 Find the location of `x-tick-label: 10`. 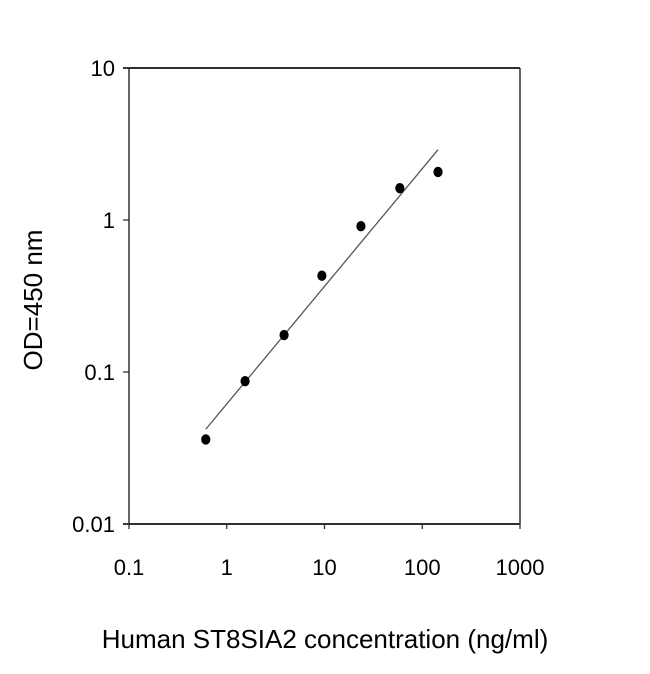

x-tick-label: 10 is located at coordinates (324, 567).